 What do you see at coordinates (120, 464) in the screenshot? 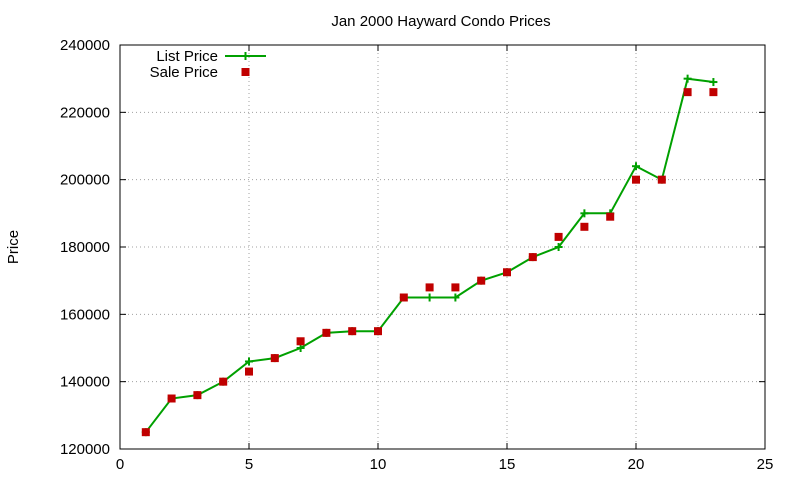
I see `x-tick-label: 0` at bounding box center [120, 464].